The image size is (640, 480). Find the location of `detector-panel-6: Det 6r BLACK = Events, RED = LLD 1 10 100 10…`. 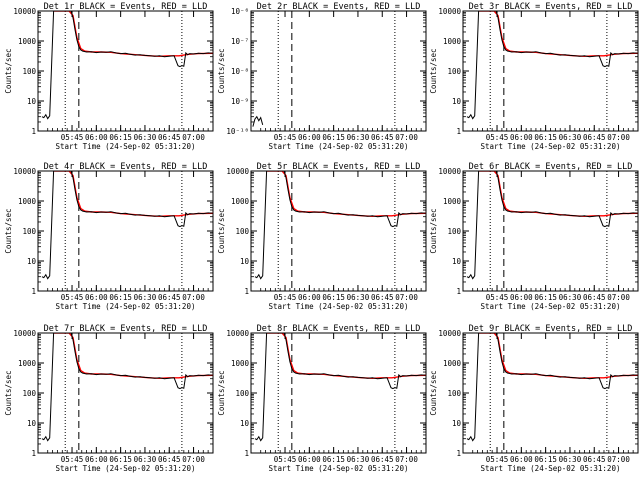

detector-panel-6: Det 6r BLACK = Events, RED = LLD 1 10 100 10… is located at coordinates (534, 236).